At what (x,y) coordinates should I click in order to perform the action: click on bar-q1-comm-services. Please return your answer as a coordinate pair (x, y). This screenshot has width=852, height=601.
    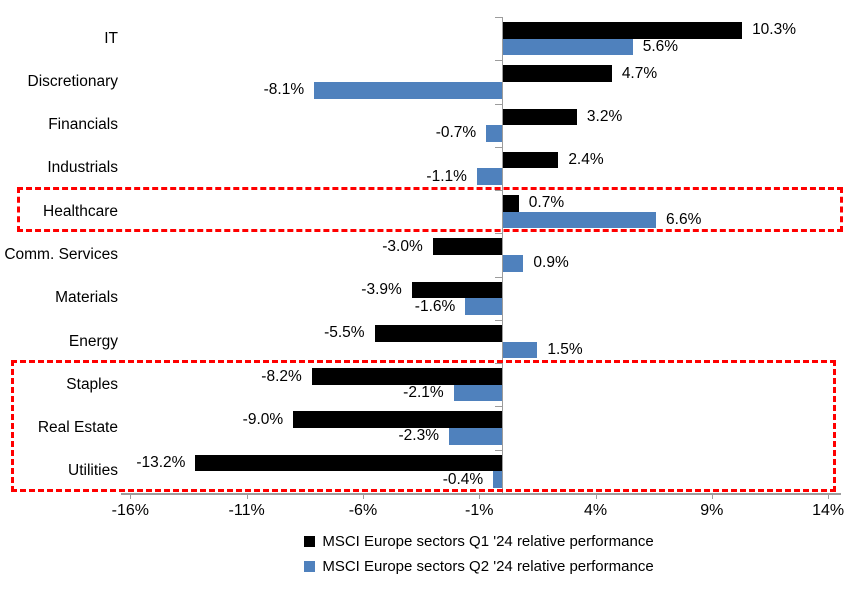
    Looking at the image, I should click on (467, 246).